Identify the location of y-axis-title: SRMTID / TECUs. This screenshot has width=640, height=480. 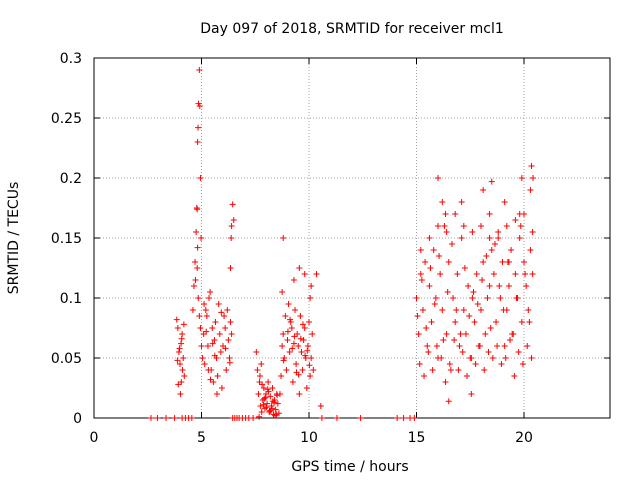
(14, 238).